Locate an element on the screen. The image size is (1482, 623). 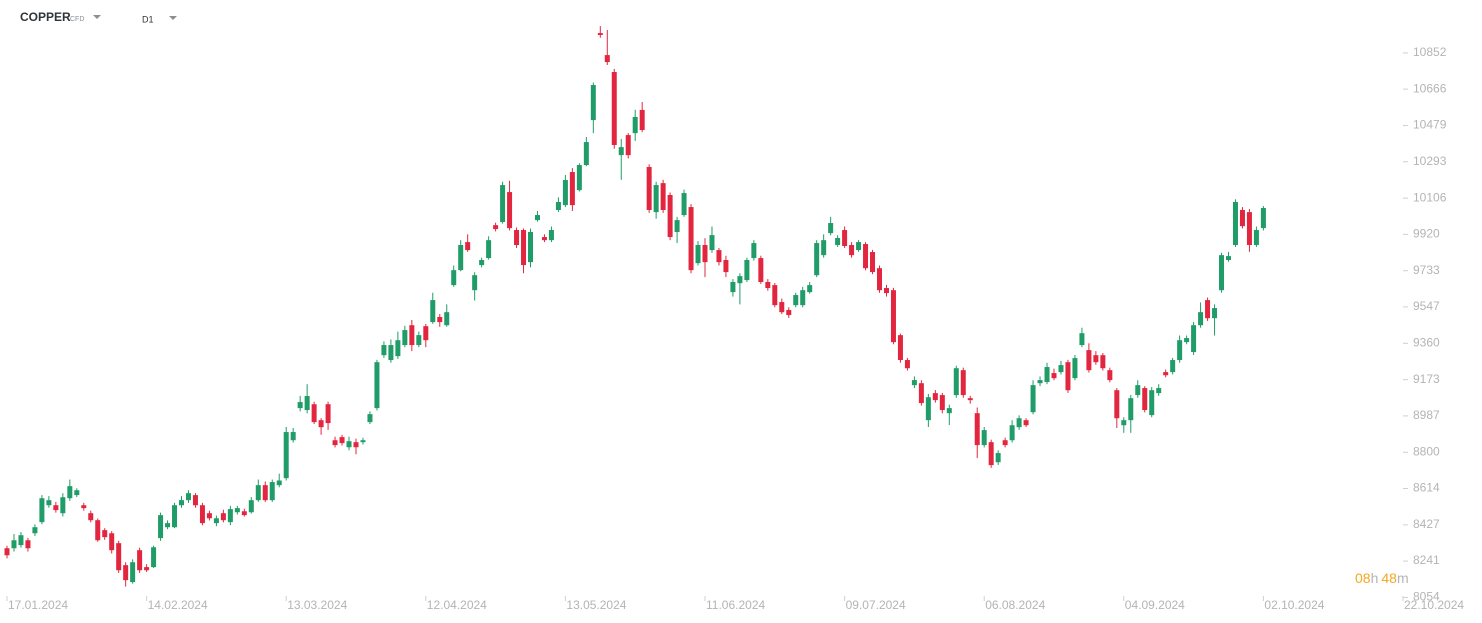
x-tick-label: 13.05.2024 is located at coordinates (596, 605).